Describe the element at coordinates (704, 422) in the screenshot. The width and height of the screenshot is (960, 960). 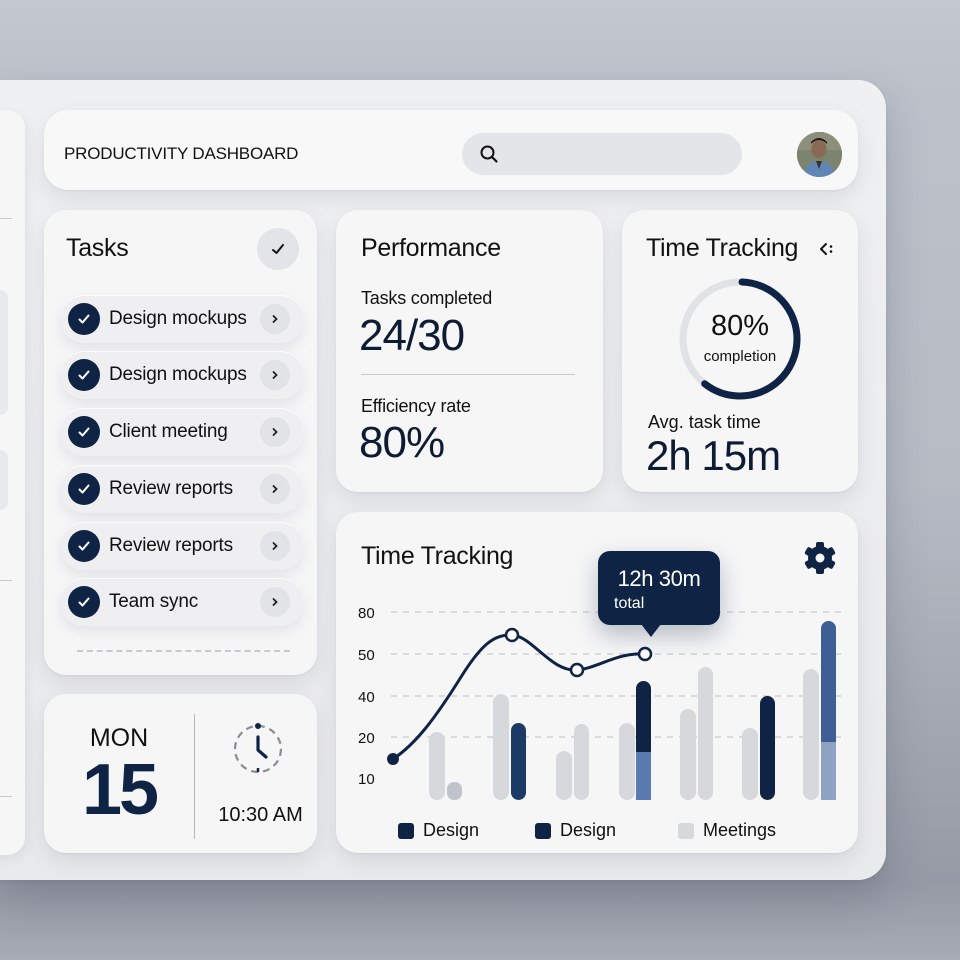
I see `avg-task-time-label: Avg. task time` at that location.